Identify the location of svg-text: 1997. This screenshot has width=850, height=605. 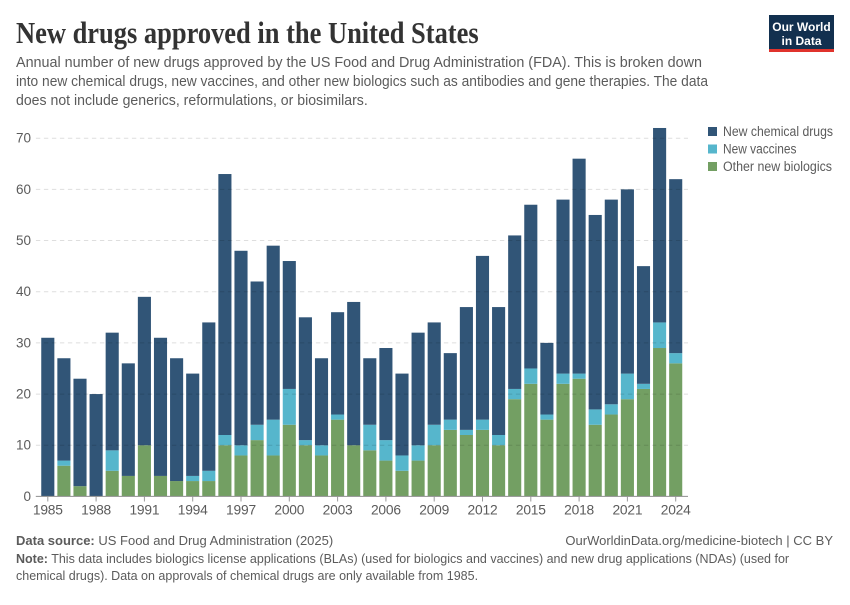
(241, 510).